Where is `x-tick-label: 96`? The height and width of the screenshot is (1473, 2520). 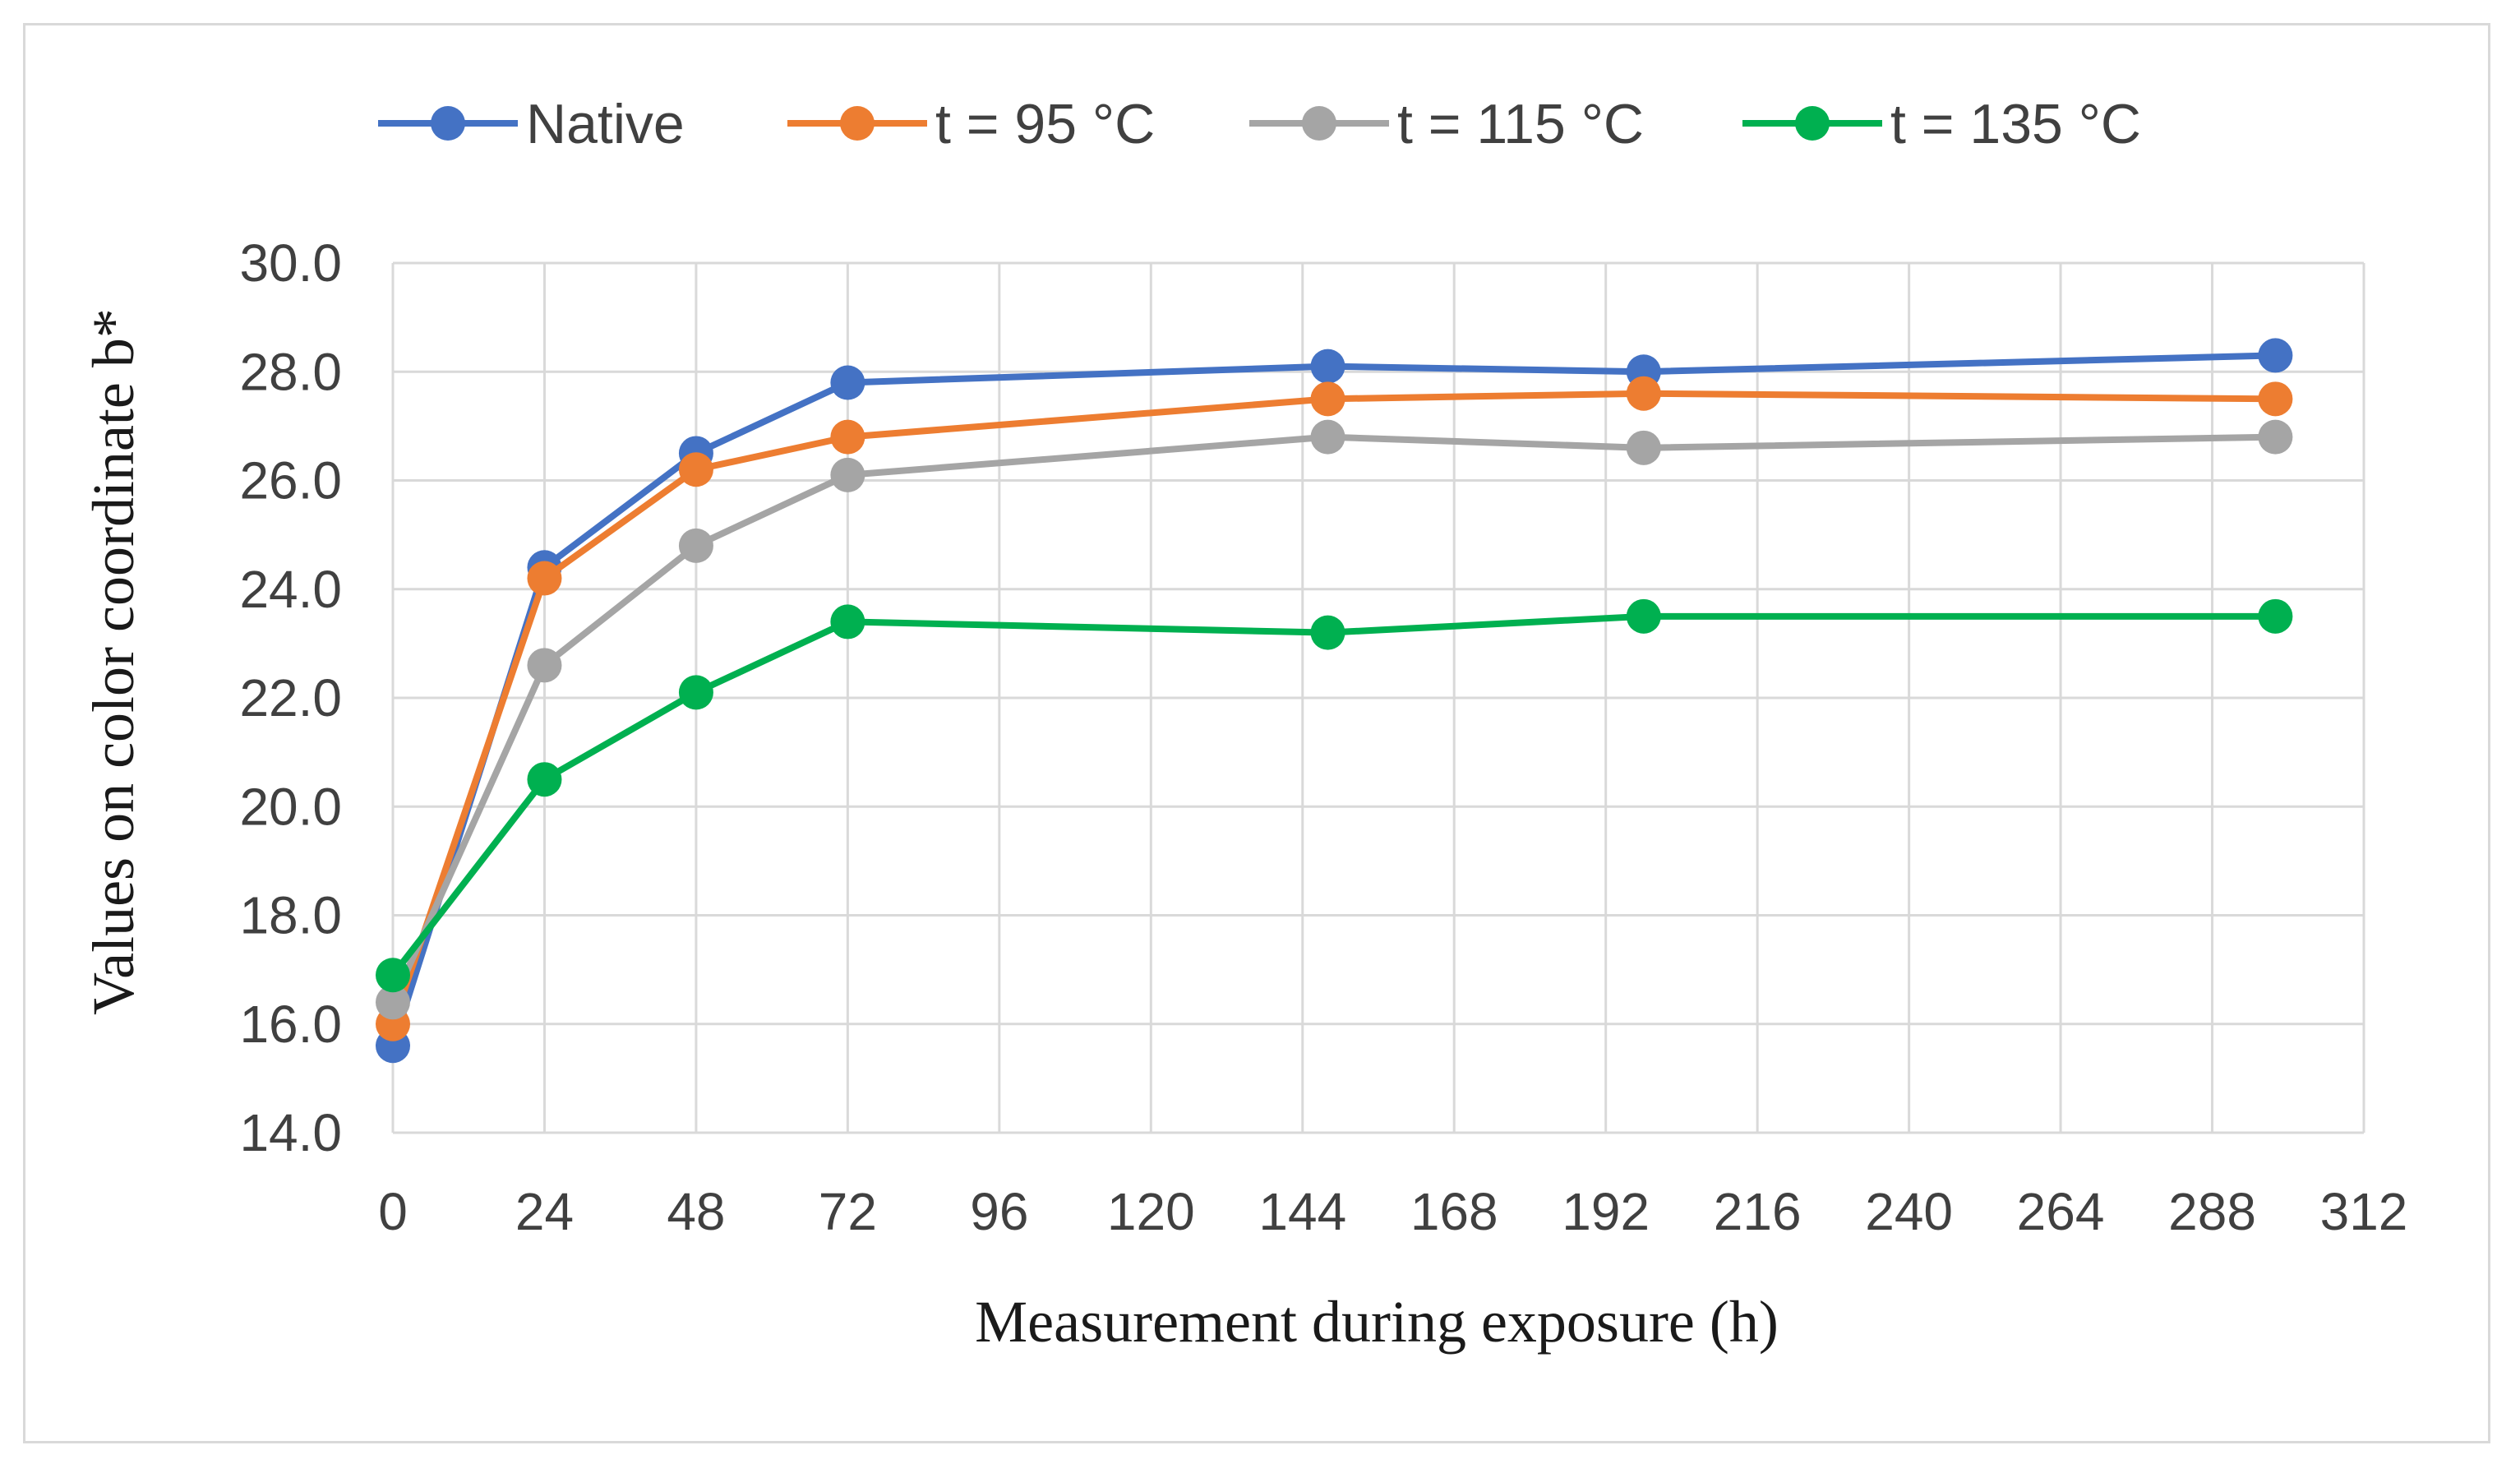 x-tick-label: 96 is located at coordinates (999, 1211).